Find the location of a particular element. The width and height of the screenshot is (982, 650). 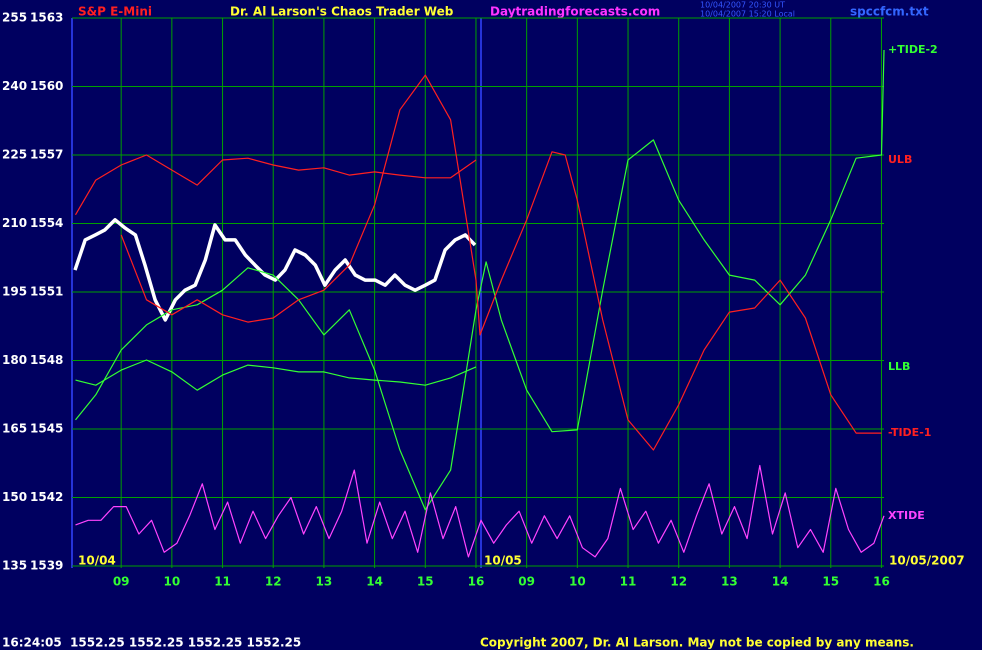

y2-tick-label: 1557 is located at coordinates (46, 155).